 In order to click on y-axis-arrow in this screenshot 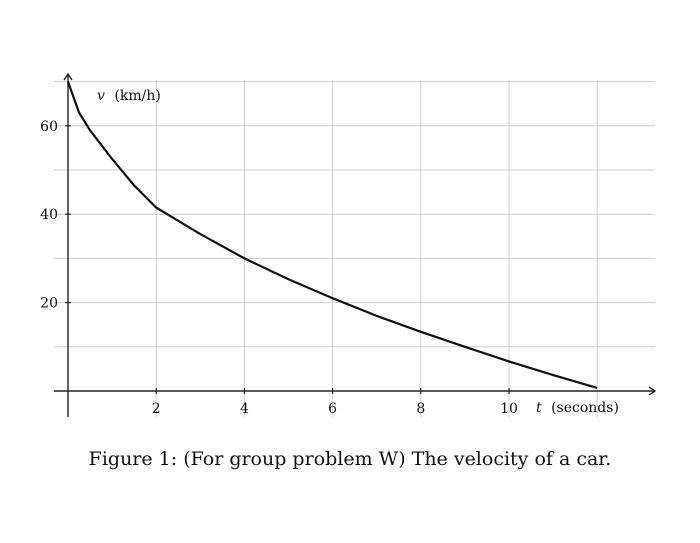, I will do `click(68, 76)`.